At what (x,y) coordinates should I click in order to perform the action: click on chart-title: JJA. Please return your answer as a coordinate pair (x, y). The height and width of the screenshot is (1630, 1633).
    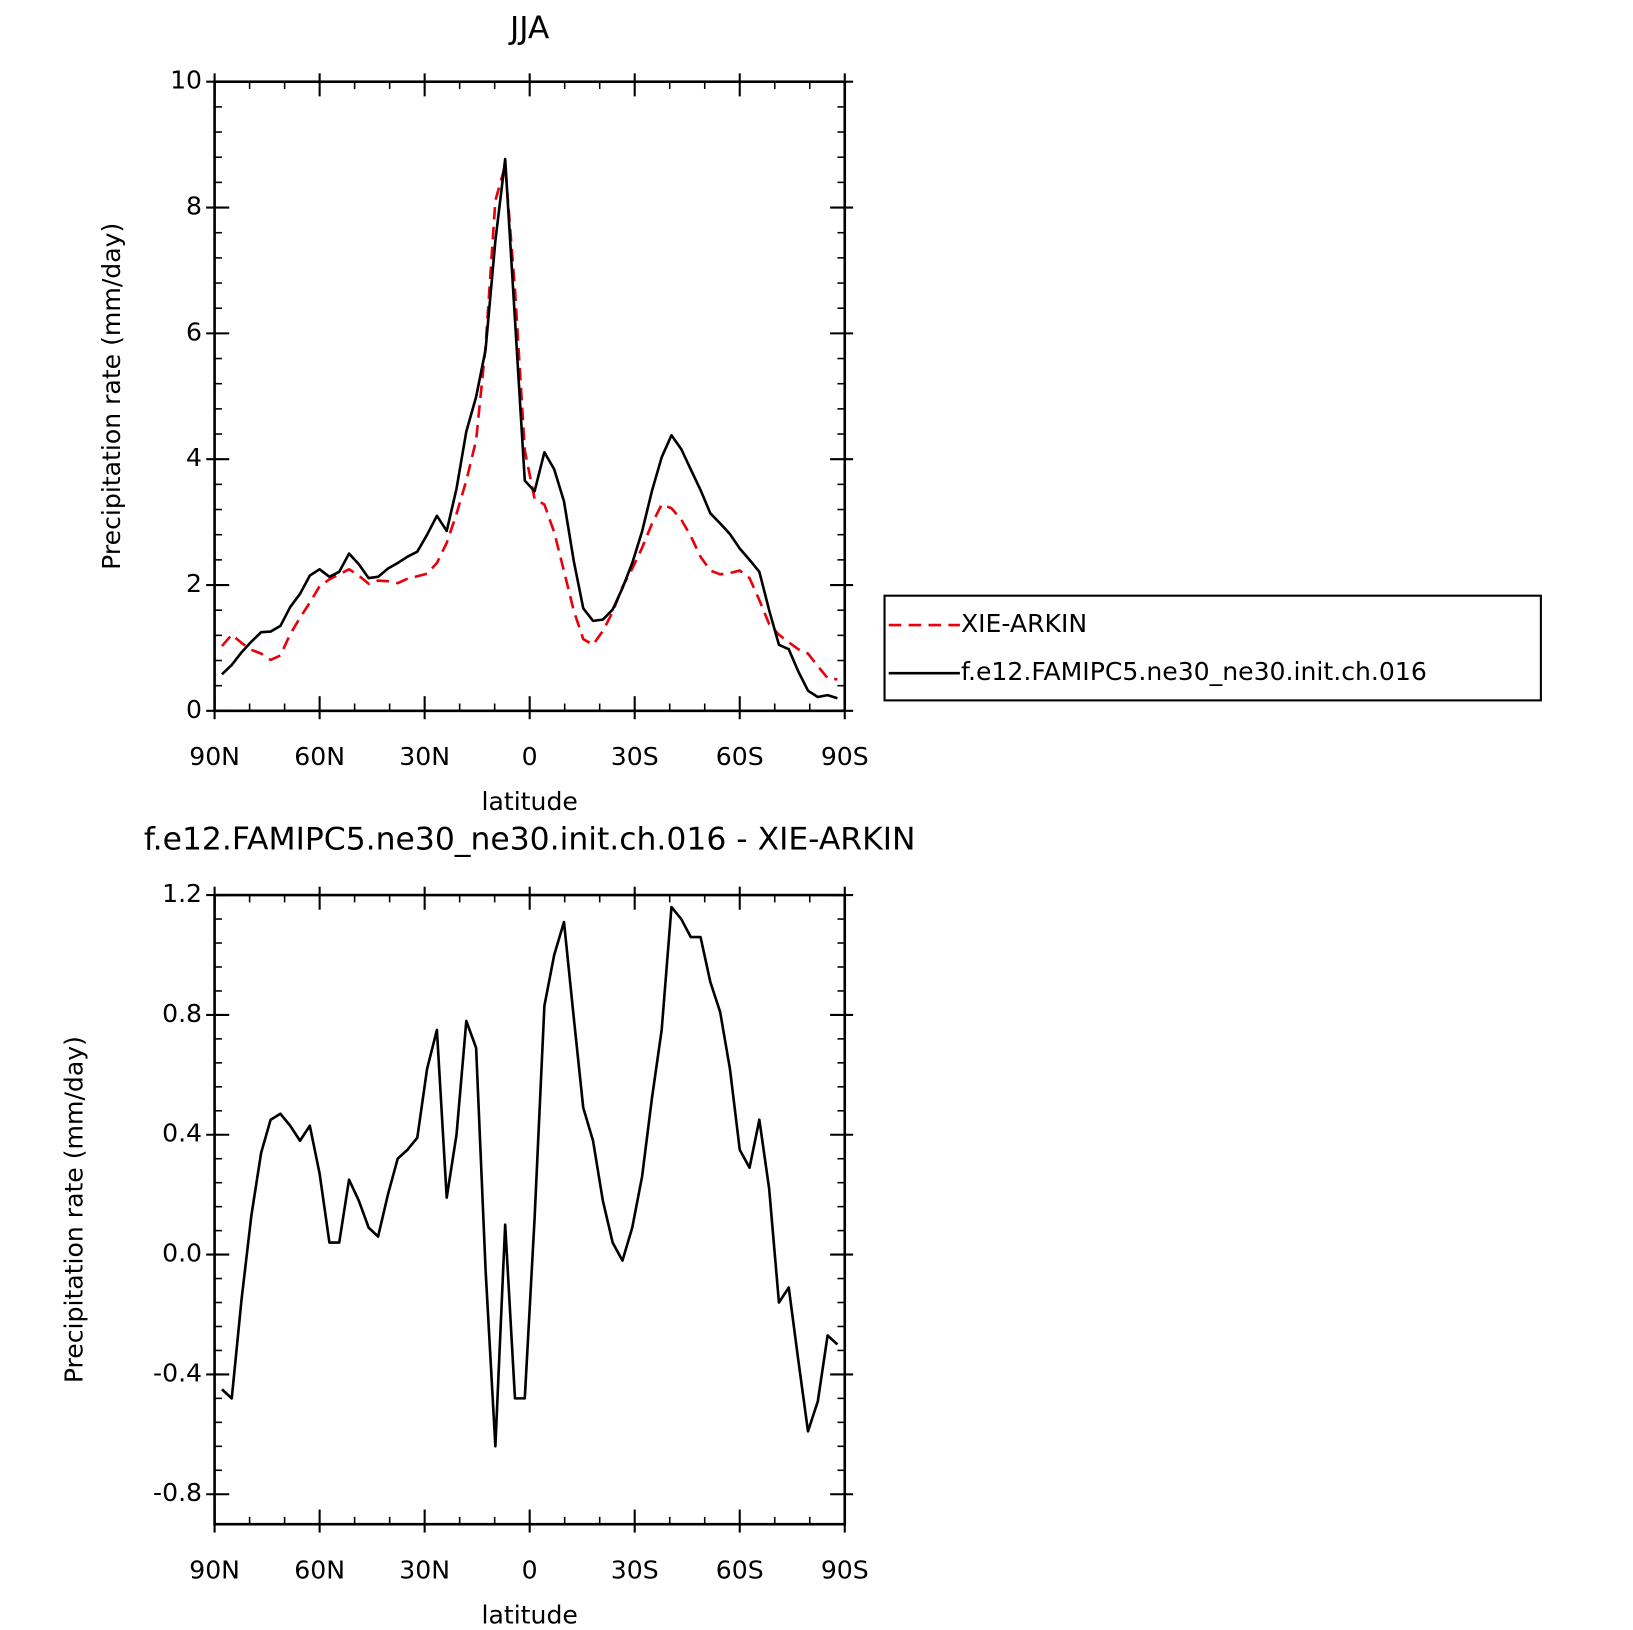
    Looking at the image, I should click on (529, 28).